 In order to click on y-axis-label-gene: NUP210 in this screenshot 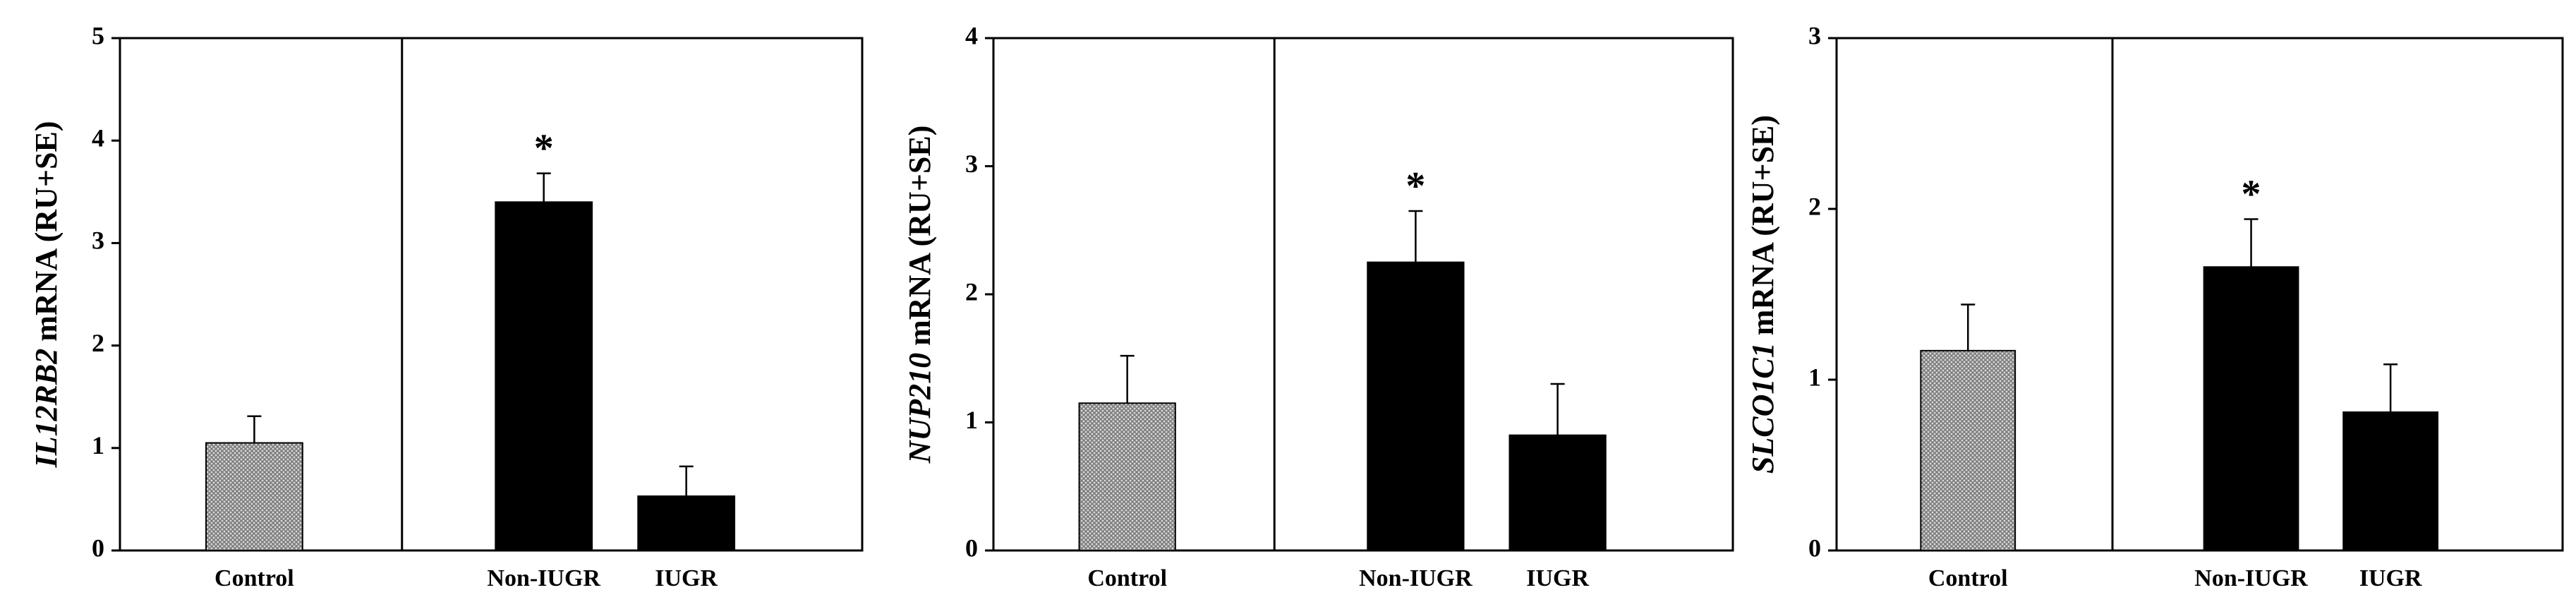, I will do `click(920, 408)`.